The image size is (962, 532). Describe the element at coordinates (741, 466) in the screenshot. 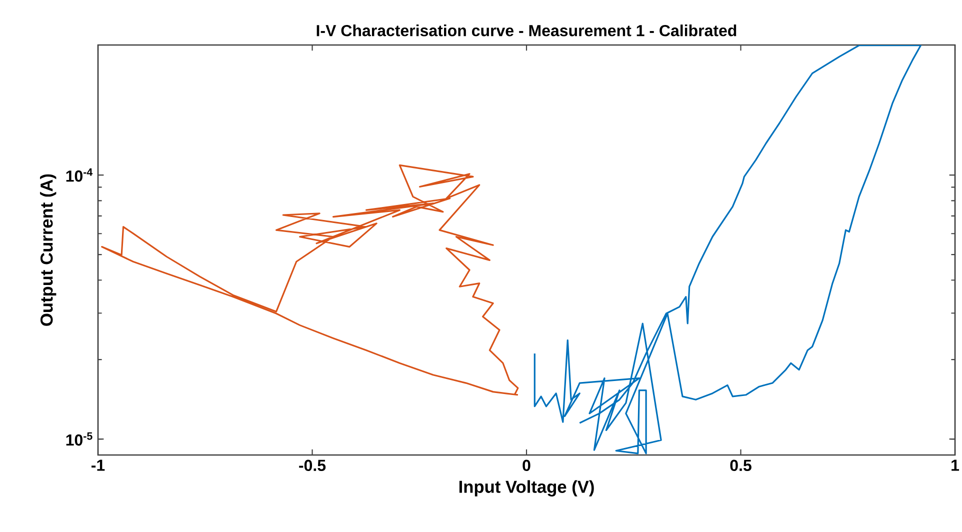

I see `x-tick-label: 0.5` at that location.